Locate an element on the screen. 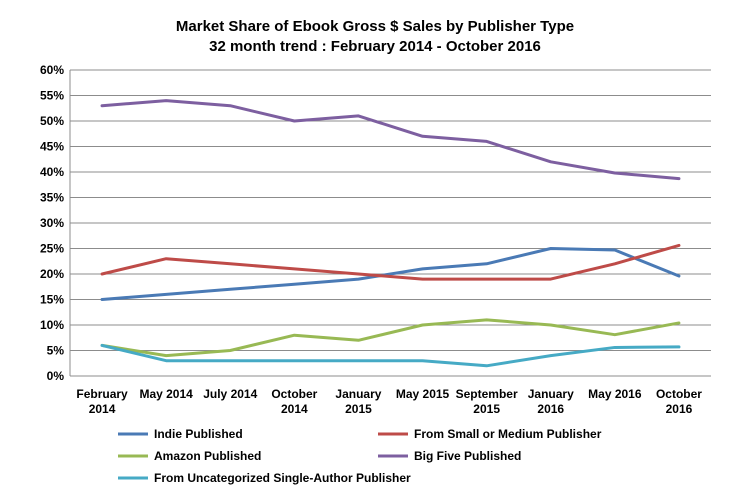 The width and height of the screenshot is (750, 500). legend-label: Indie Published is located at coordinates (198, 434).